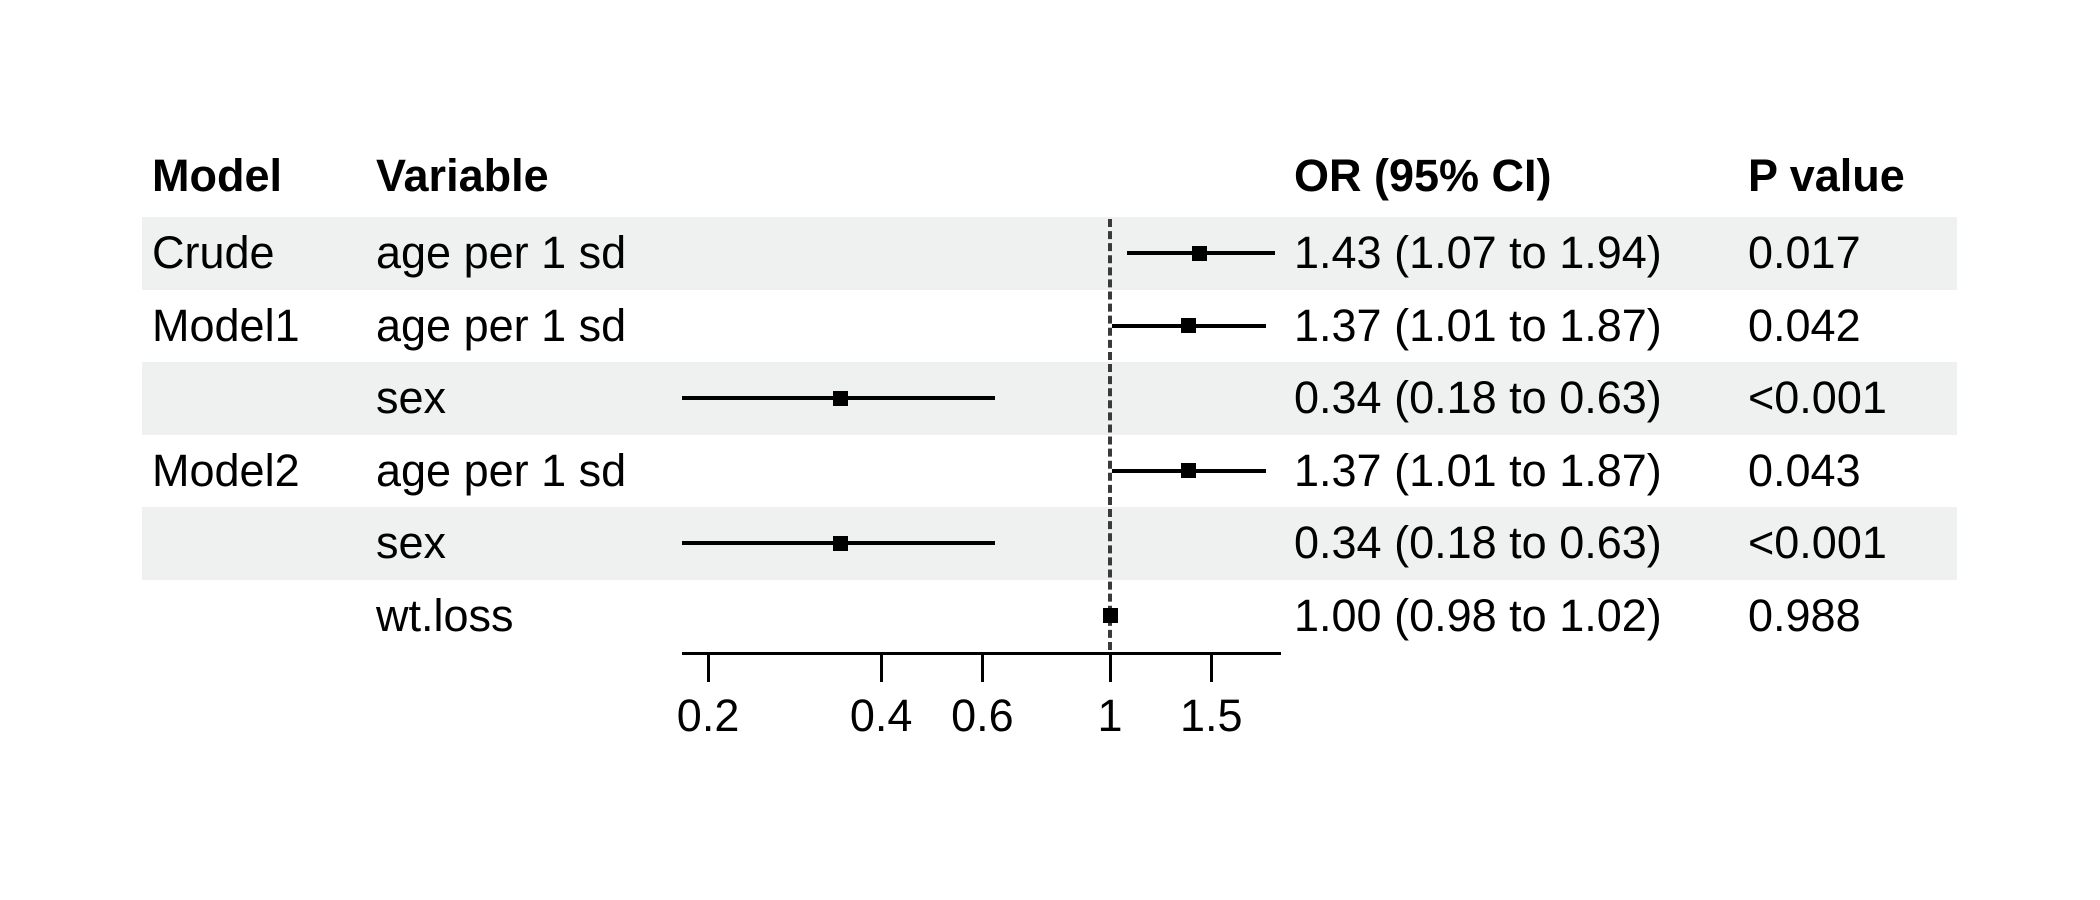 The image size is (2100, 900). What do you see at coordinates (226, 470) in the screenshot?
I see `row-model-label: Model2` at bounding box center [226, 470].